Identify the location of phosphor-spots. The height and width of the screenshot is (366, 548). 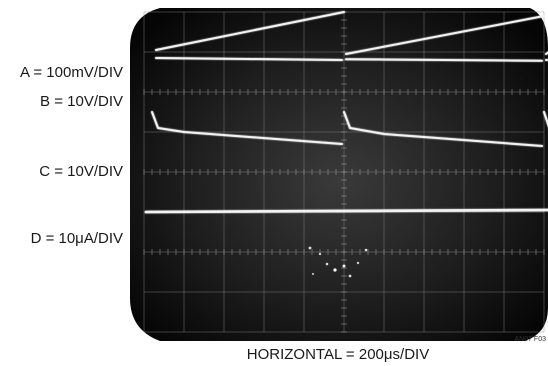
(338, 262).